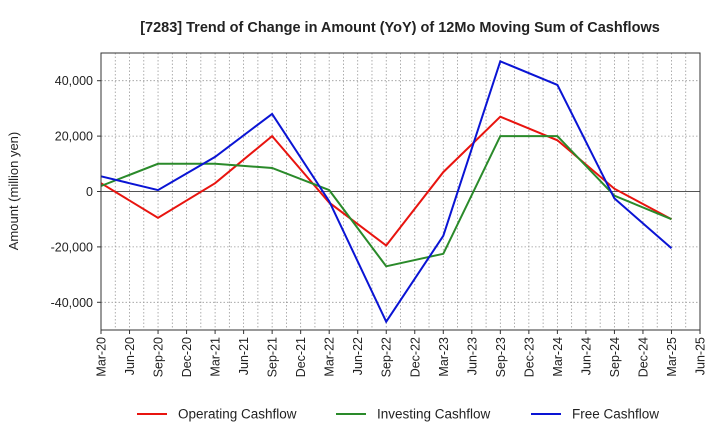  Describe the element at coordinates (444, 357) in the screenshot. I see `x-tick-label: Mar-23` at that location.